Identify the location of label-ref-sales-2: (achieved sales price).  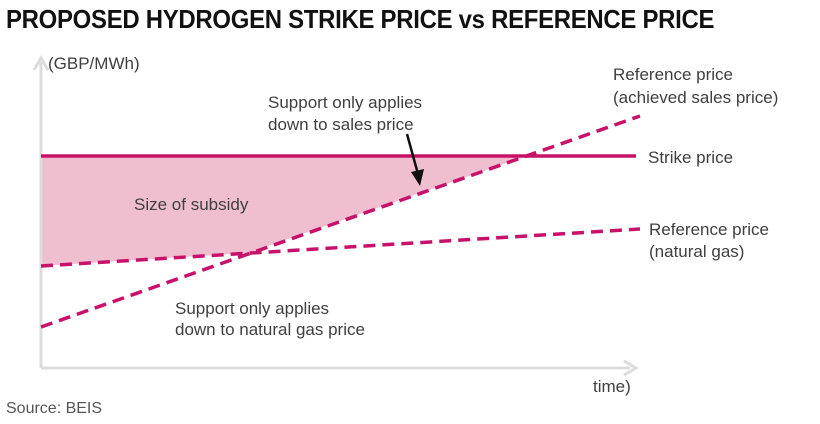
(695, 97).